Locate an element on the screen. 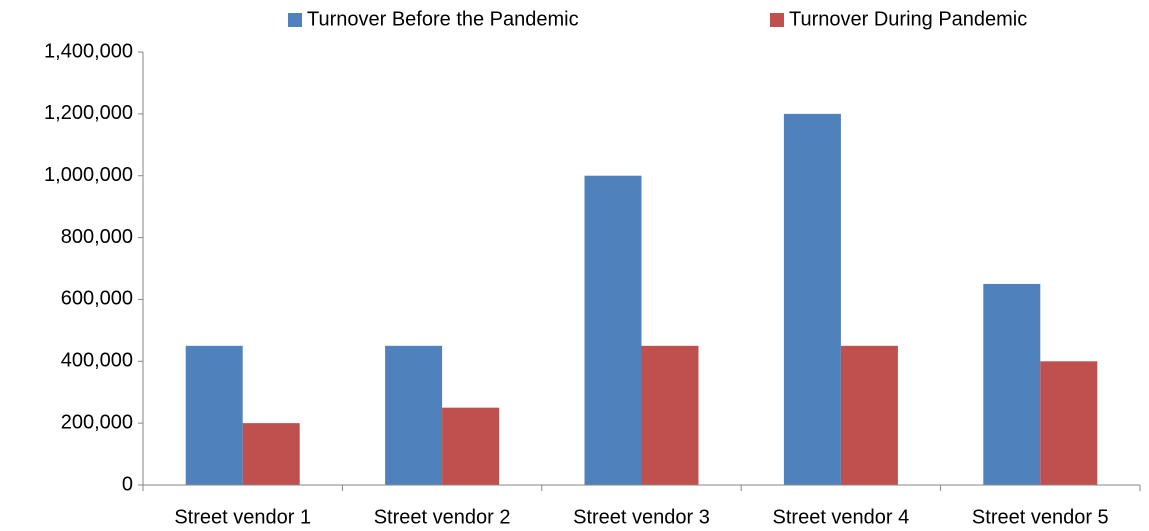 The width and height of the screenshot is (1149, 531). legend-label: Turnover During Pandemic is located at coordinates (908, 19).